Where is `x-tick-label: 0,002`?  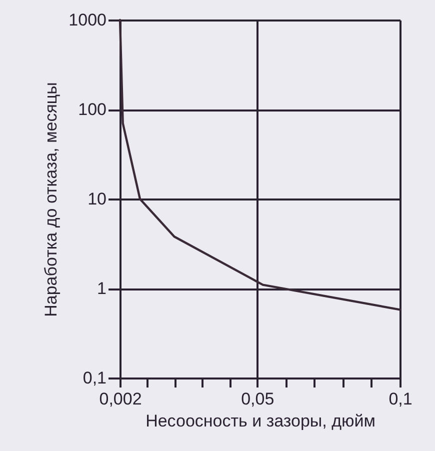
x-tick-label: 0,002 is located at coordinates (120, 399).